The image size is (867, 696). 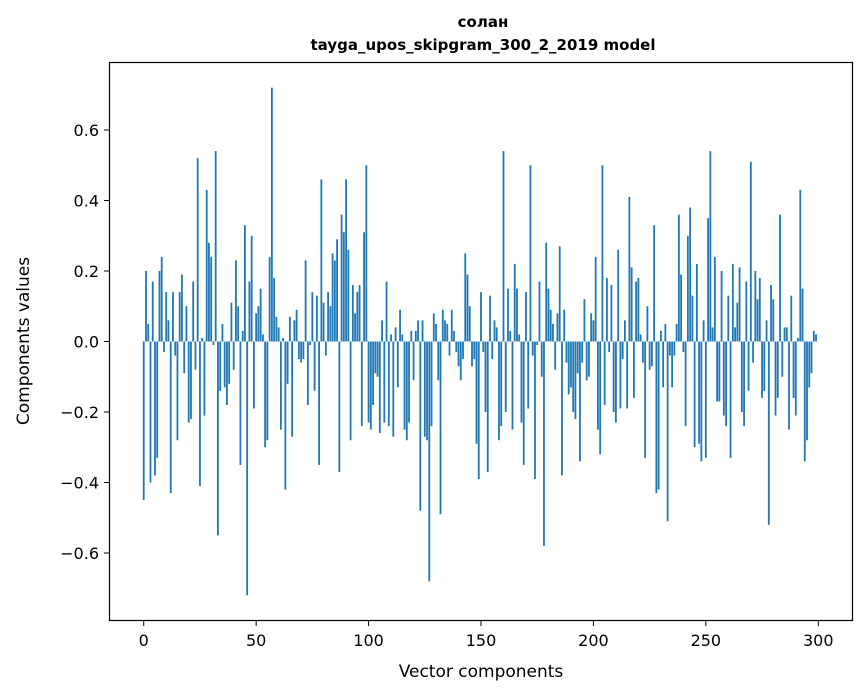 What do you see at coordinates (86, 271) in the screenshot?
I see `y-tick-label: 0.2` at bounding box center [86, 271].